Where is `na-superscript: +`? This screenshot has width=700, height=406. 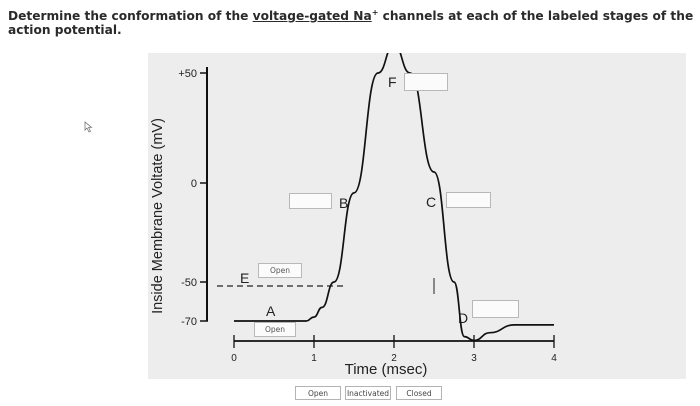 na-superscript: + is located at coordinates (375, 12).